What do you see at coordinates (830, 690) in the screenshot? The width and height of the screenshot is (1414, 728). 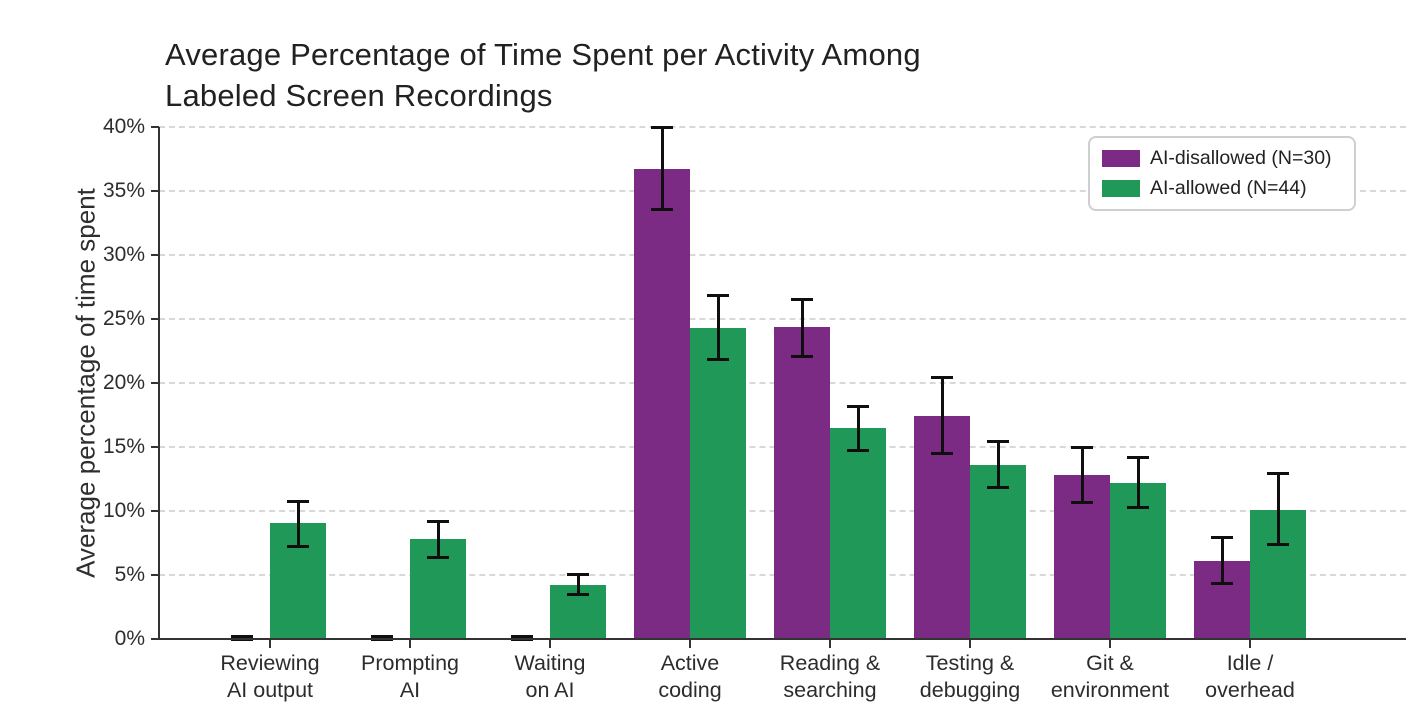 I see `x-label-line: searching` at bounding box center [830, 690].